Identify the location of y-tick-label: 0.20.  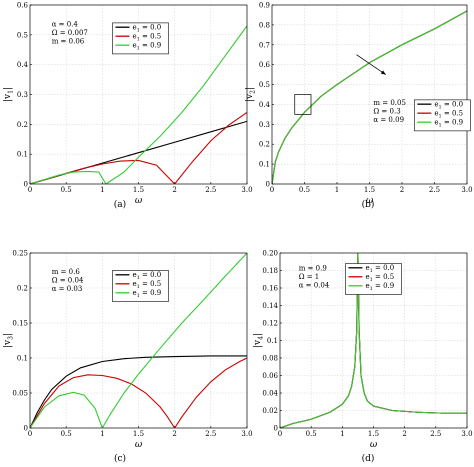
(270, 254).